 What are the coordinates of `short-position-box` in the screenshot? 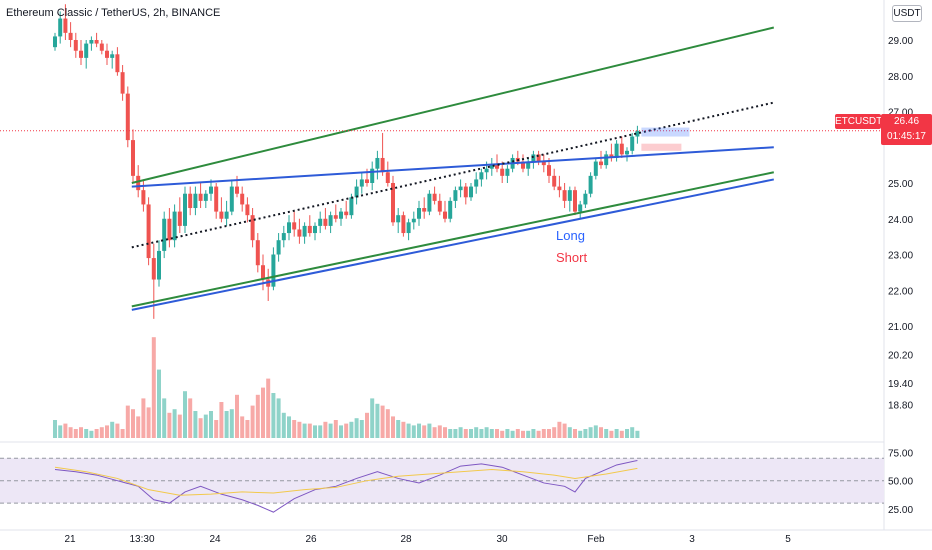 It's located at (661, 147).